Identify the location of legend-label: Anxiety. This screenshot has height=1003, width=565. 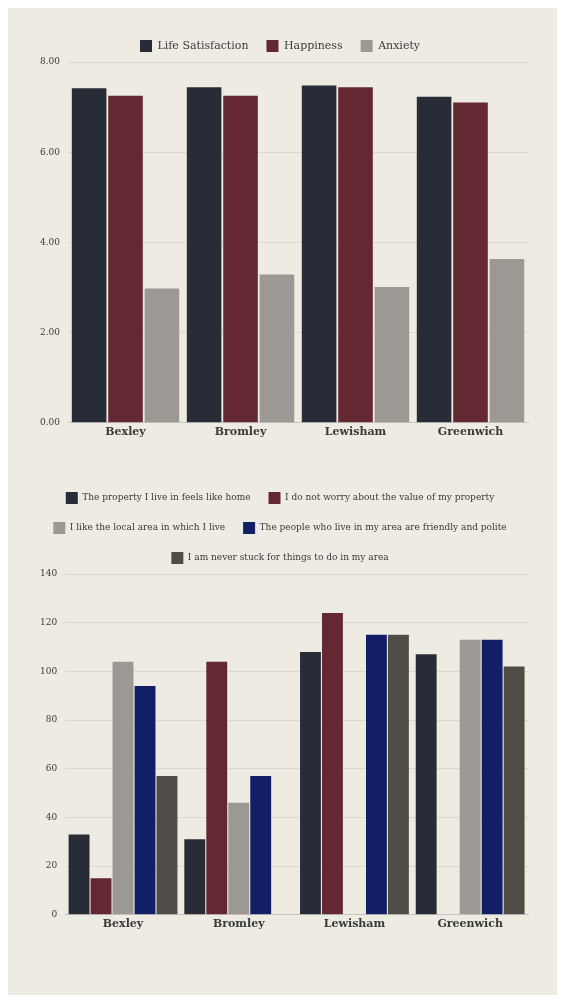
(399, 45).